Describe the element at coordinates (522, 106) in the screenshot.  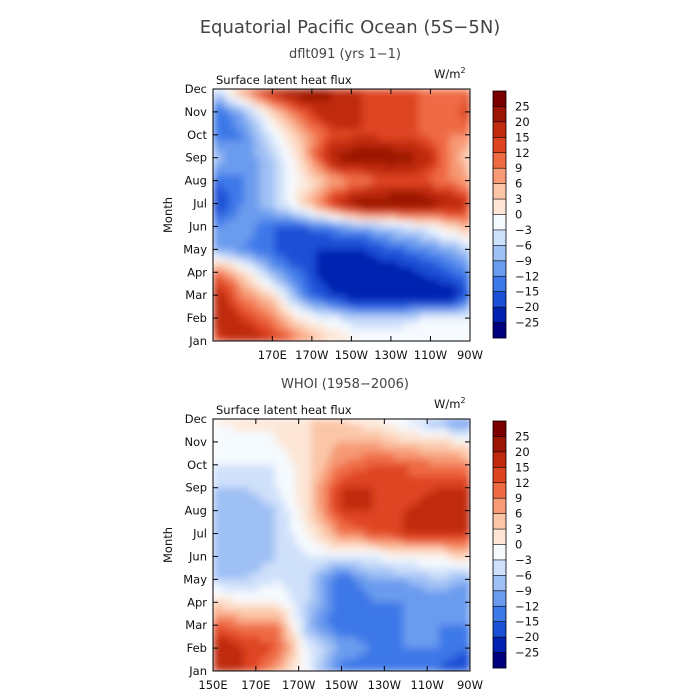
I see `colorbar-label: 25` at that location.